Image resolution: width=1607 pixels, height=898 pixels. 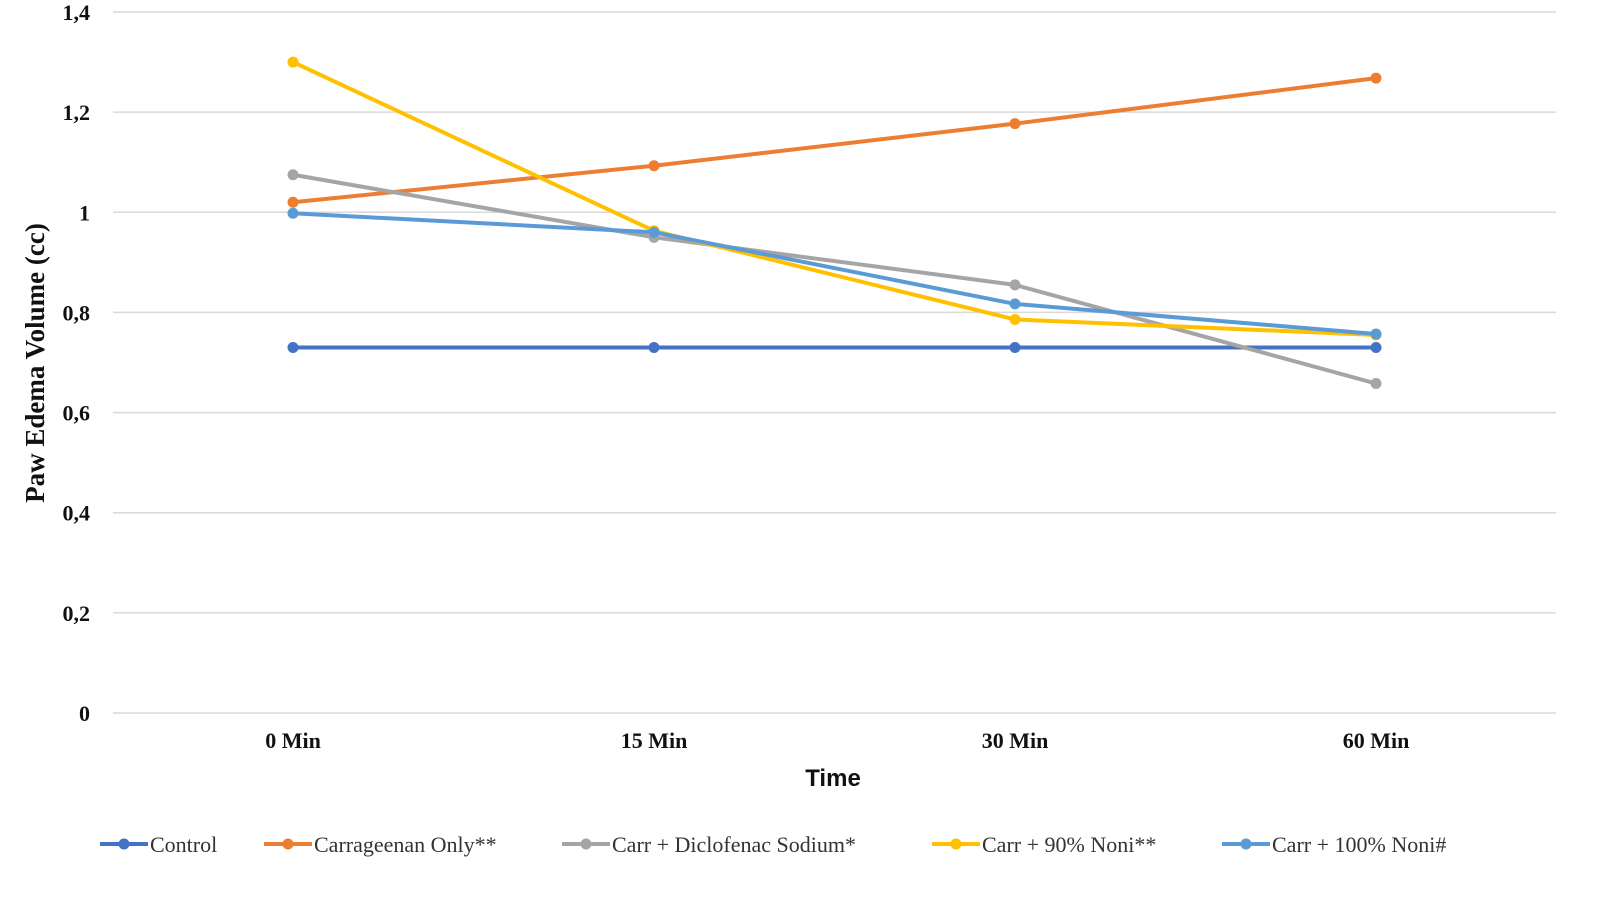 I want to click on x-tick-label: 0 Min, so click(x=293, y=740).